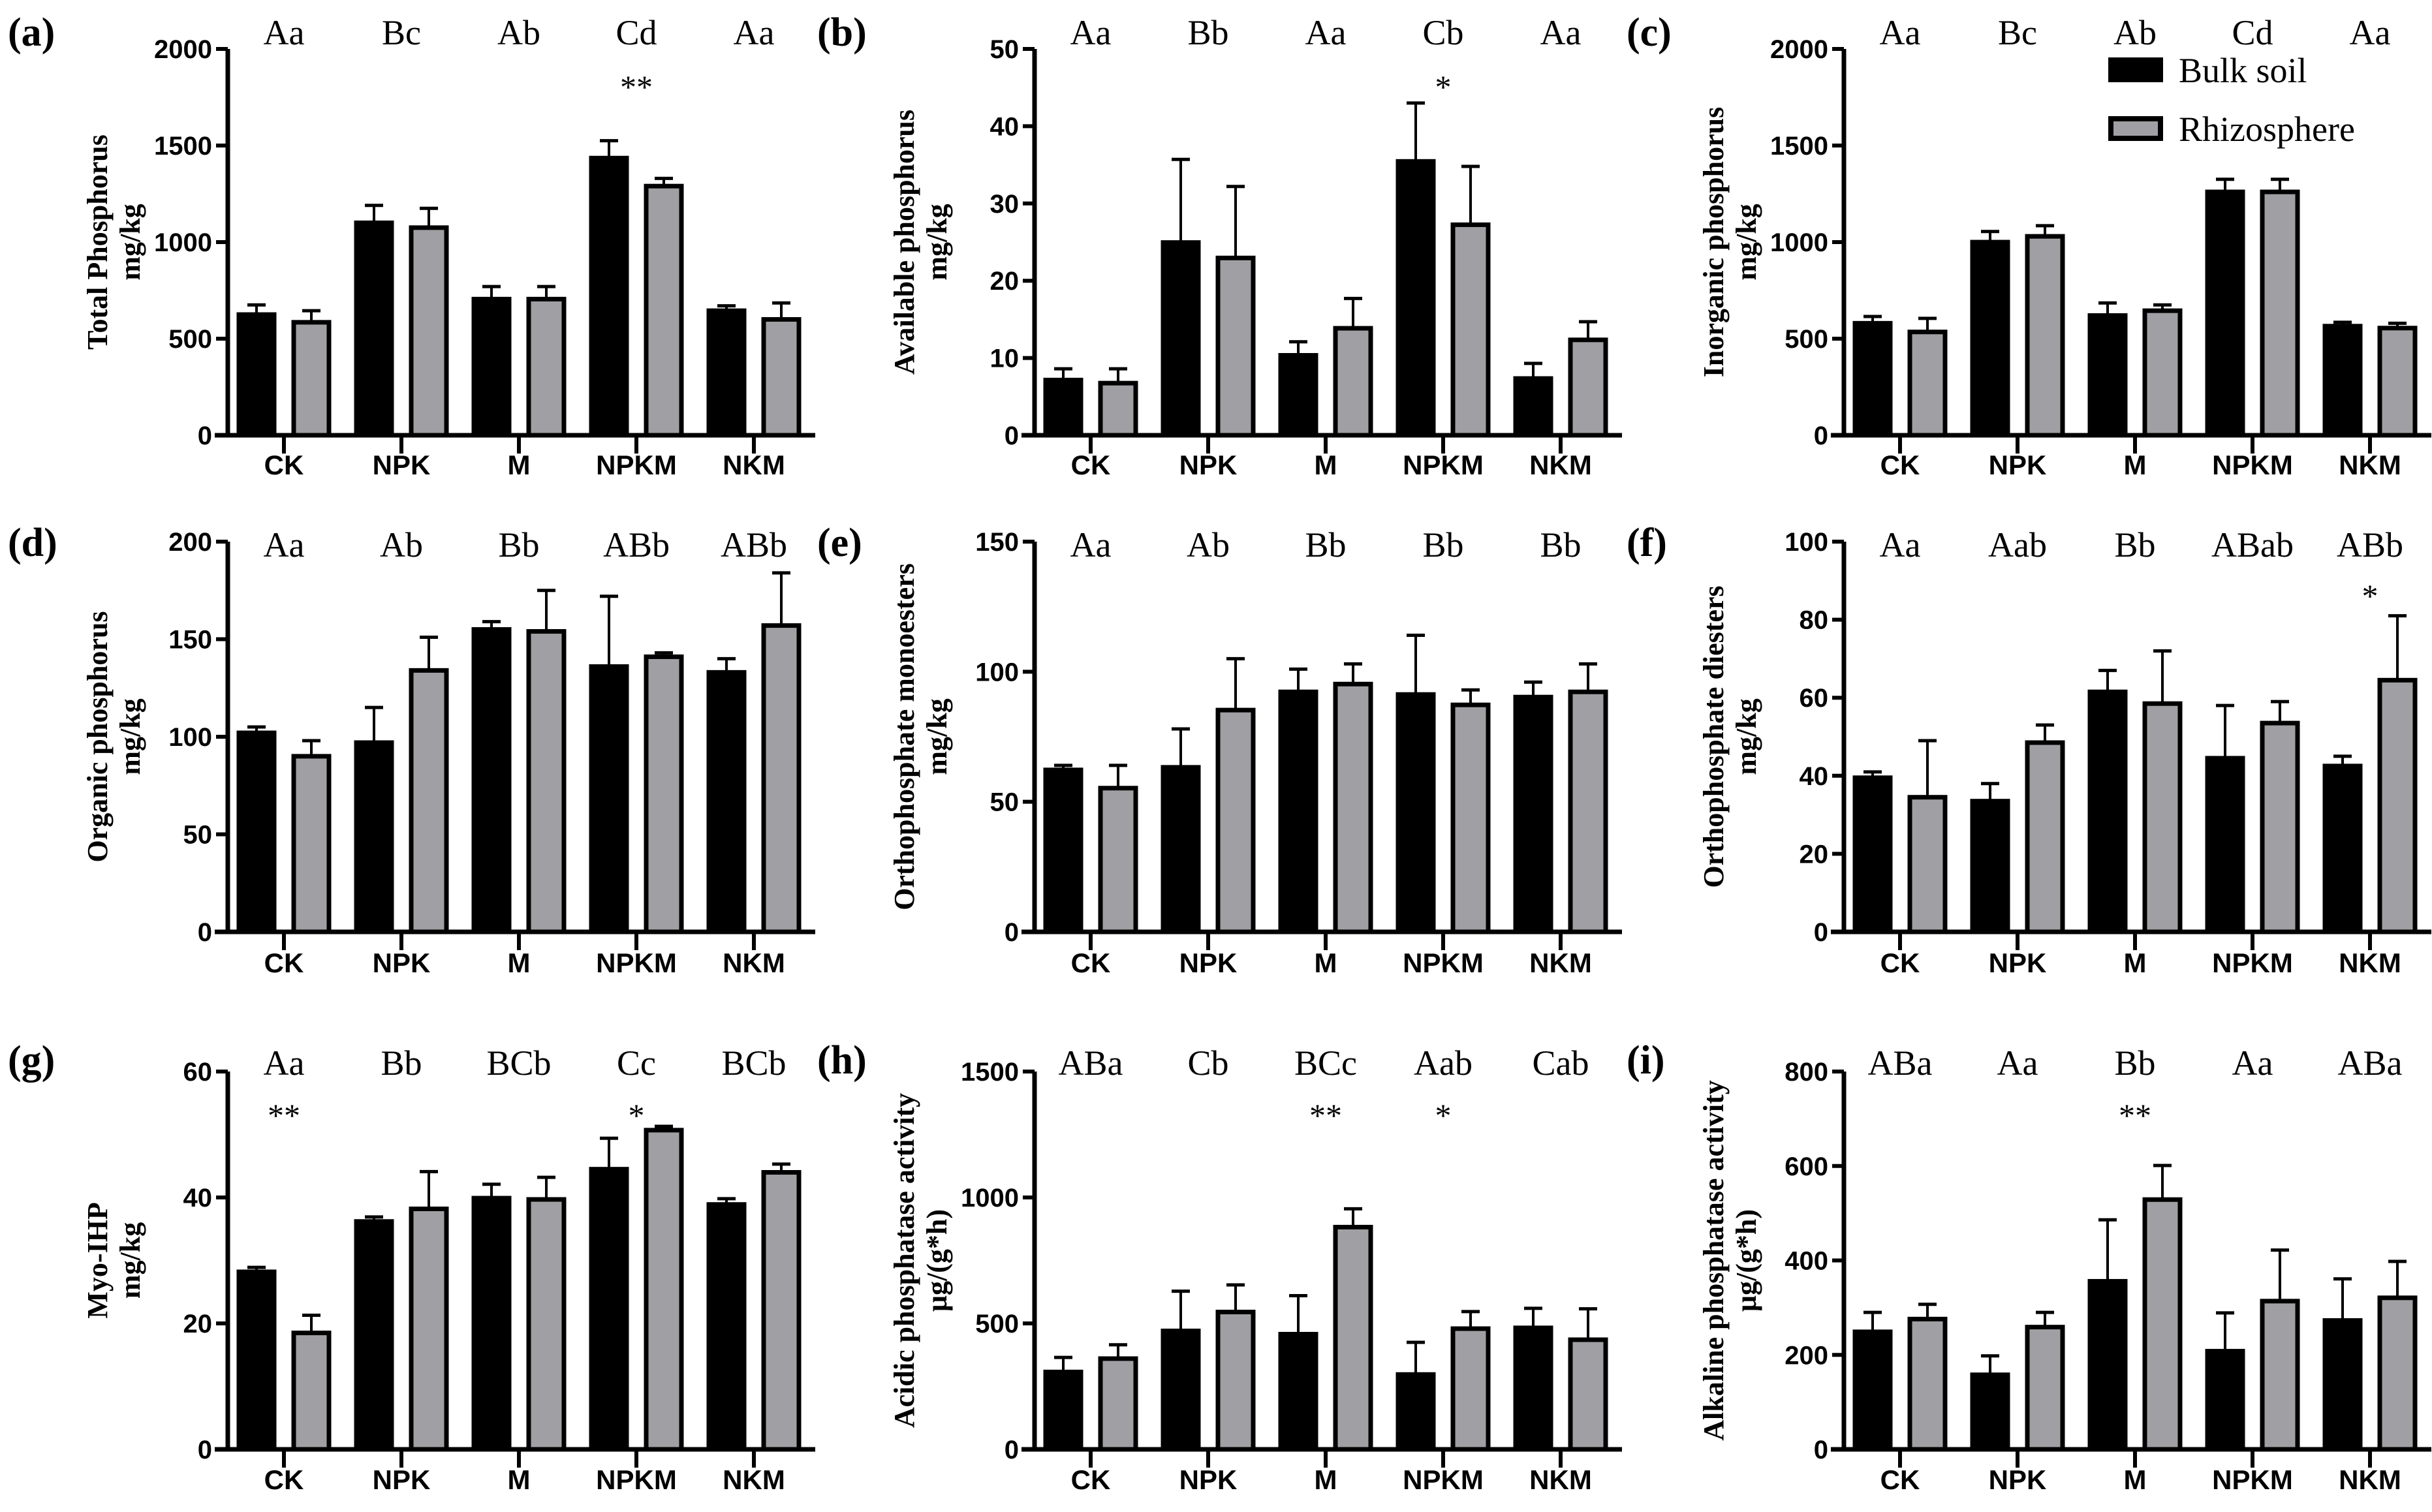 The width and height of the screenshot is (2432, 1512). Describe the element at coordinates (1814, 620) in the screenshot. I see `y-tick-label: 80` at that location.